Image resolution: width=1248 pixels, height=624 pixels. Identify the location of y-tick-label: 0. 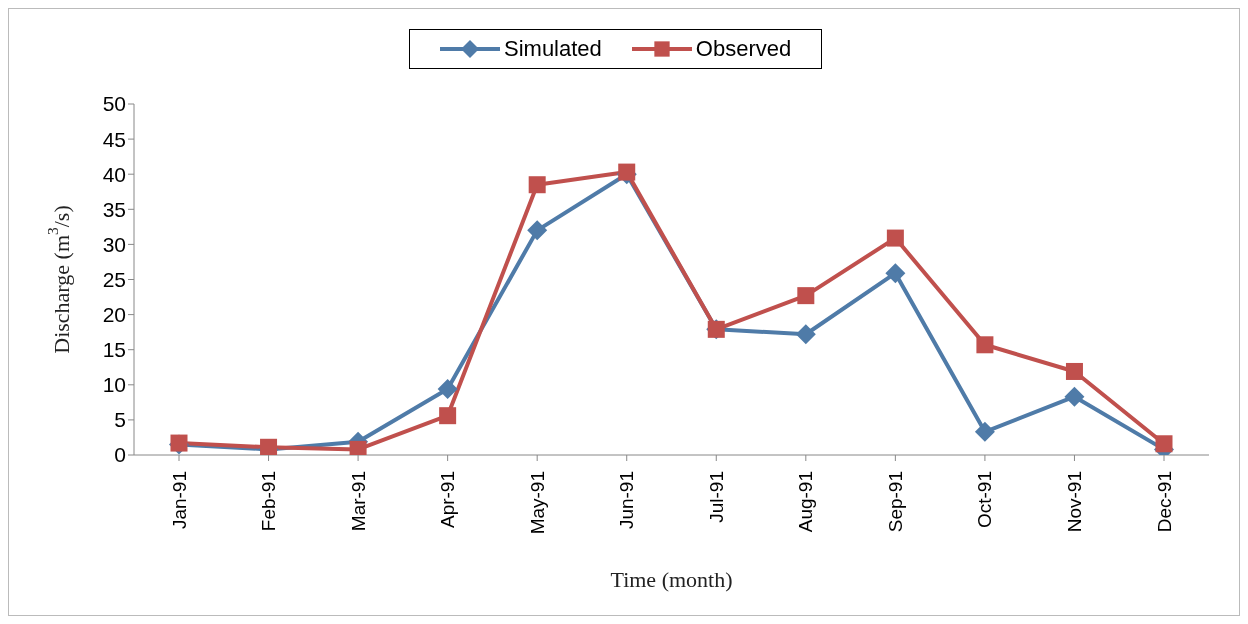
(120, 455).